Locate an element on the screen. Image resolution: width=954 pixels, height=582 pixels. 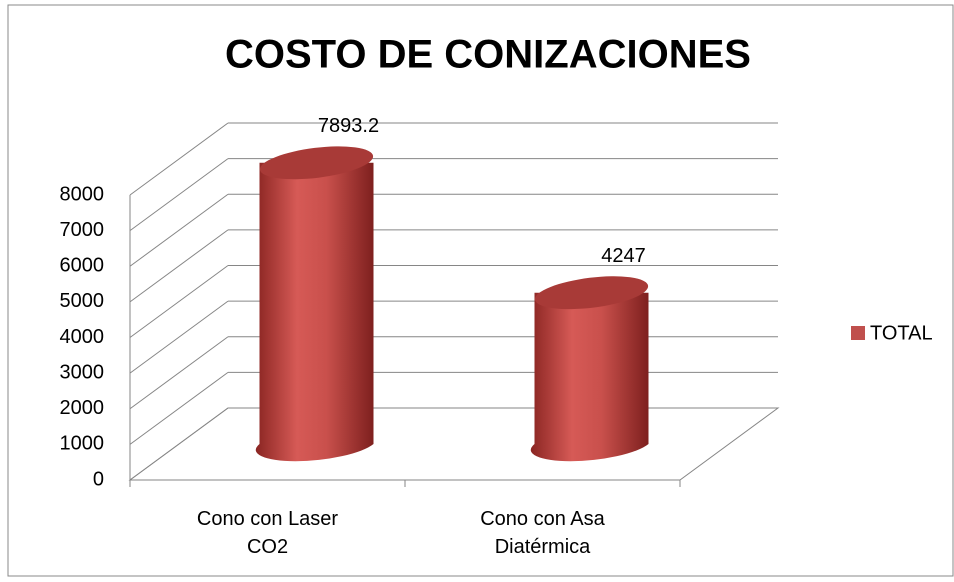
y-tick-label: 5000 is located at coordinates (82, 301).